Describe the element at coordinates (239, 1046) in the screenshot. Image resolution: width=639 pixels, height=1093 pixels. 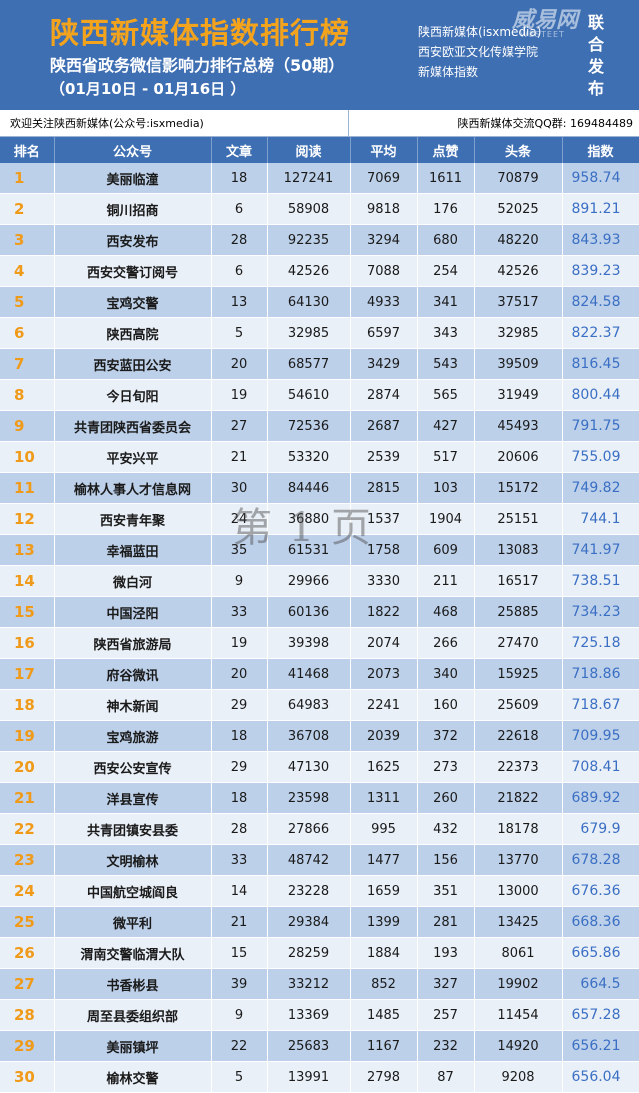
I see `articles-cell: 22` at that location.